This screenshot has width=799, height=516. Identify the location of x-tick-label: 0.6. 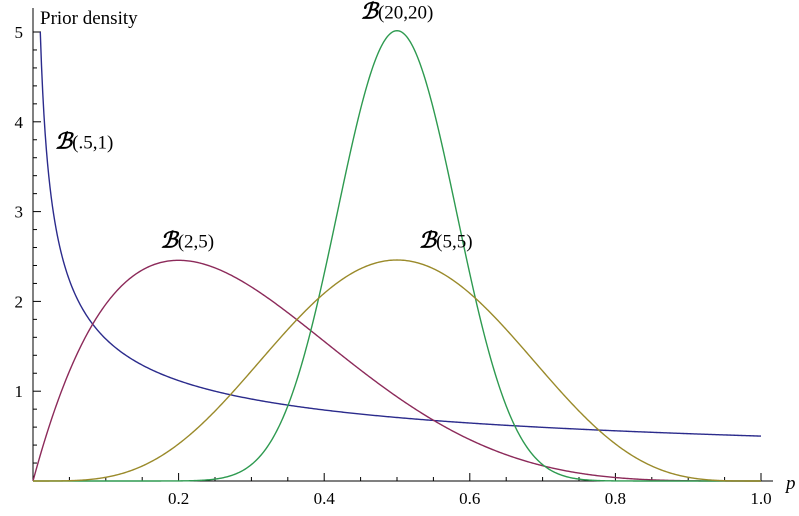
(469, 498).